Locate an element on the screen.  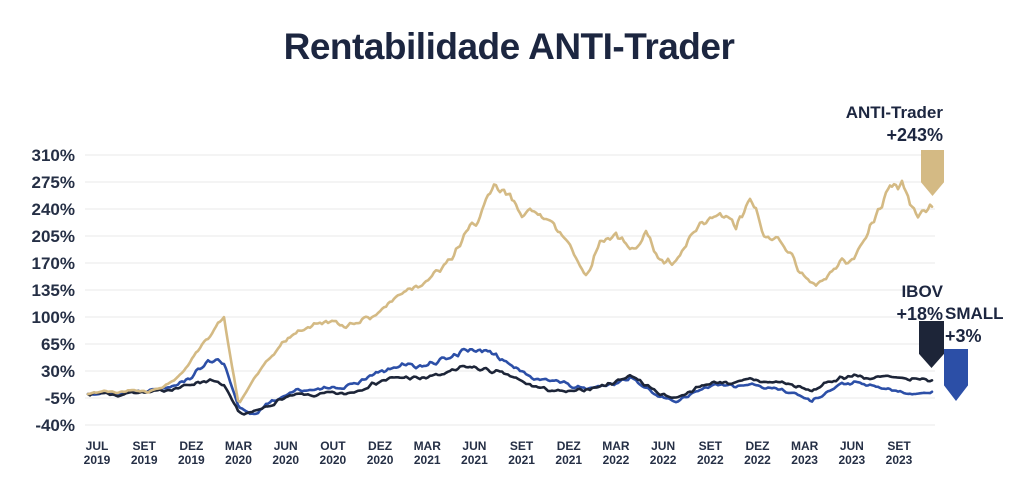
marker-banner-anti-trader-icon is located at coordinates (932, 173).